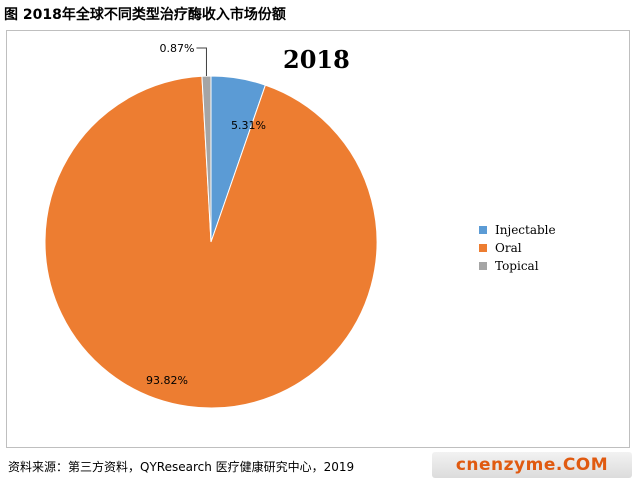  What do you see at coordinates (508, 248) in the screenshot?
I see `legend-label-oral: Oral` at bounding box center [508, 248].